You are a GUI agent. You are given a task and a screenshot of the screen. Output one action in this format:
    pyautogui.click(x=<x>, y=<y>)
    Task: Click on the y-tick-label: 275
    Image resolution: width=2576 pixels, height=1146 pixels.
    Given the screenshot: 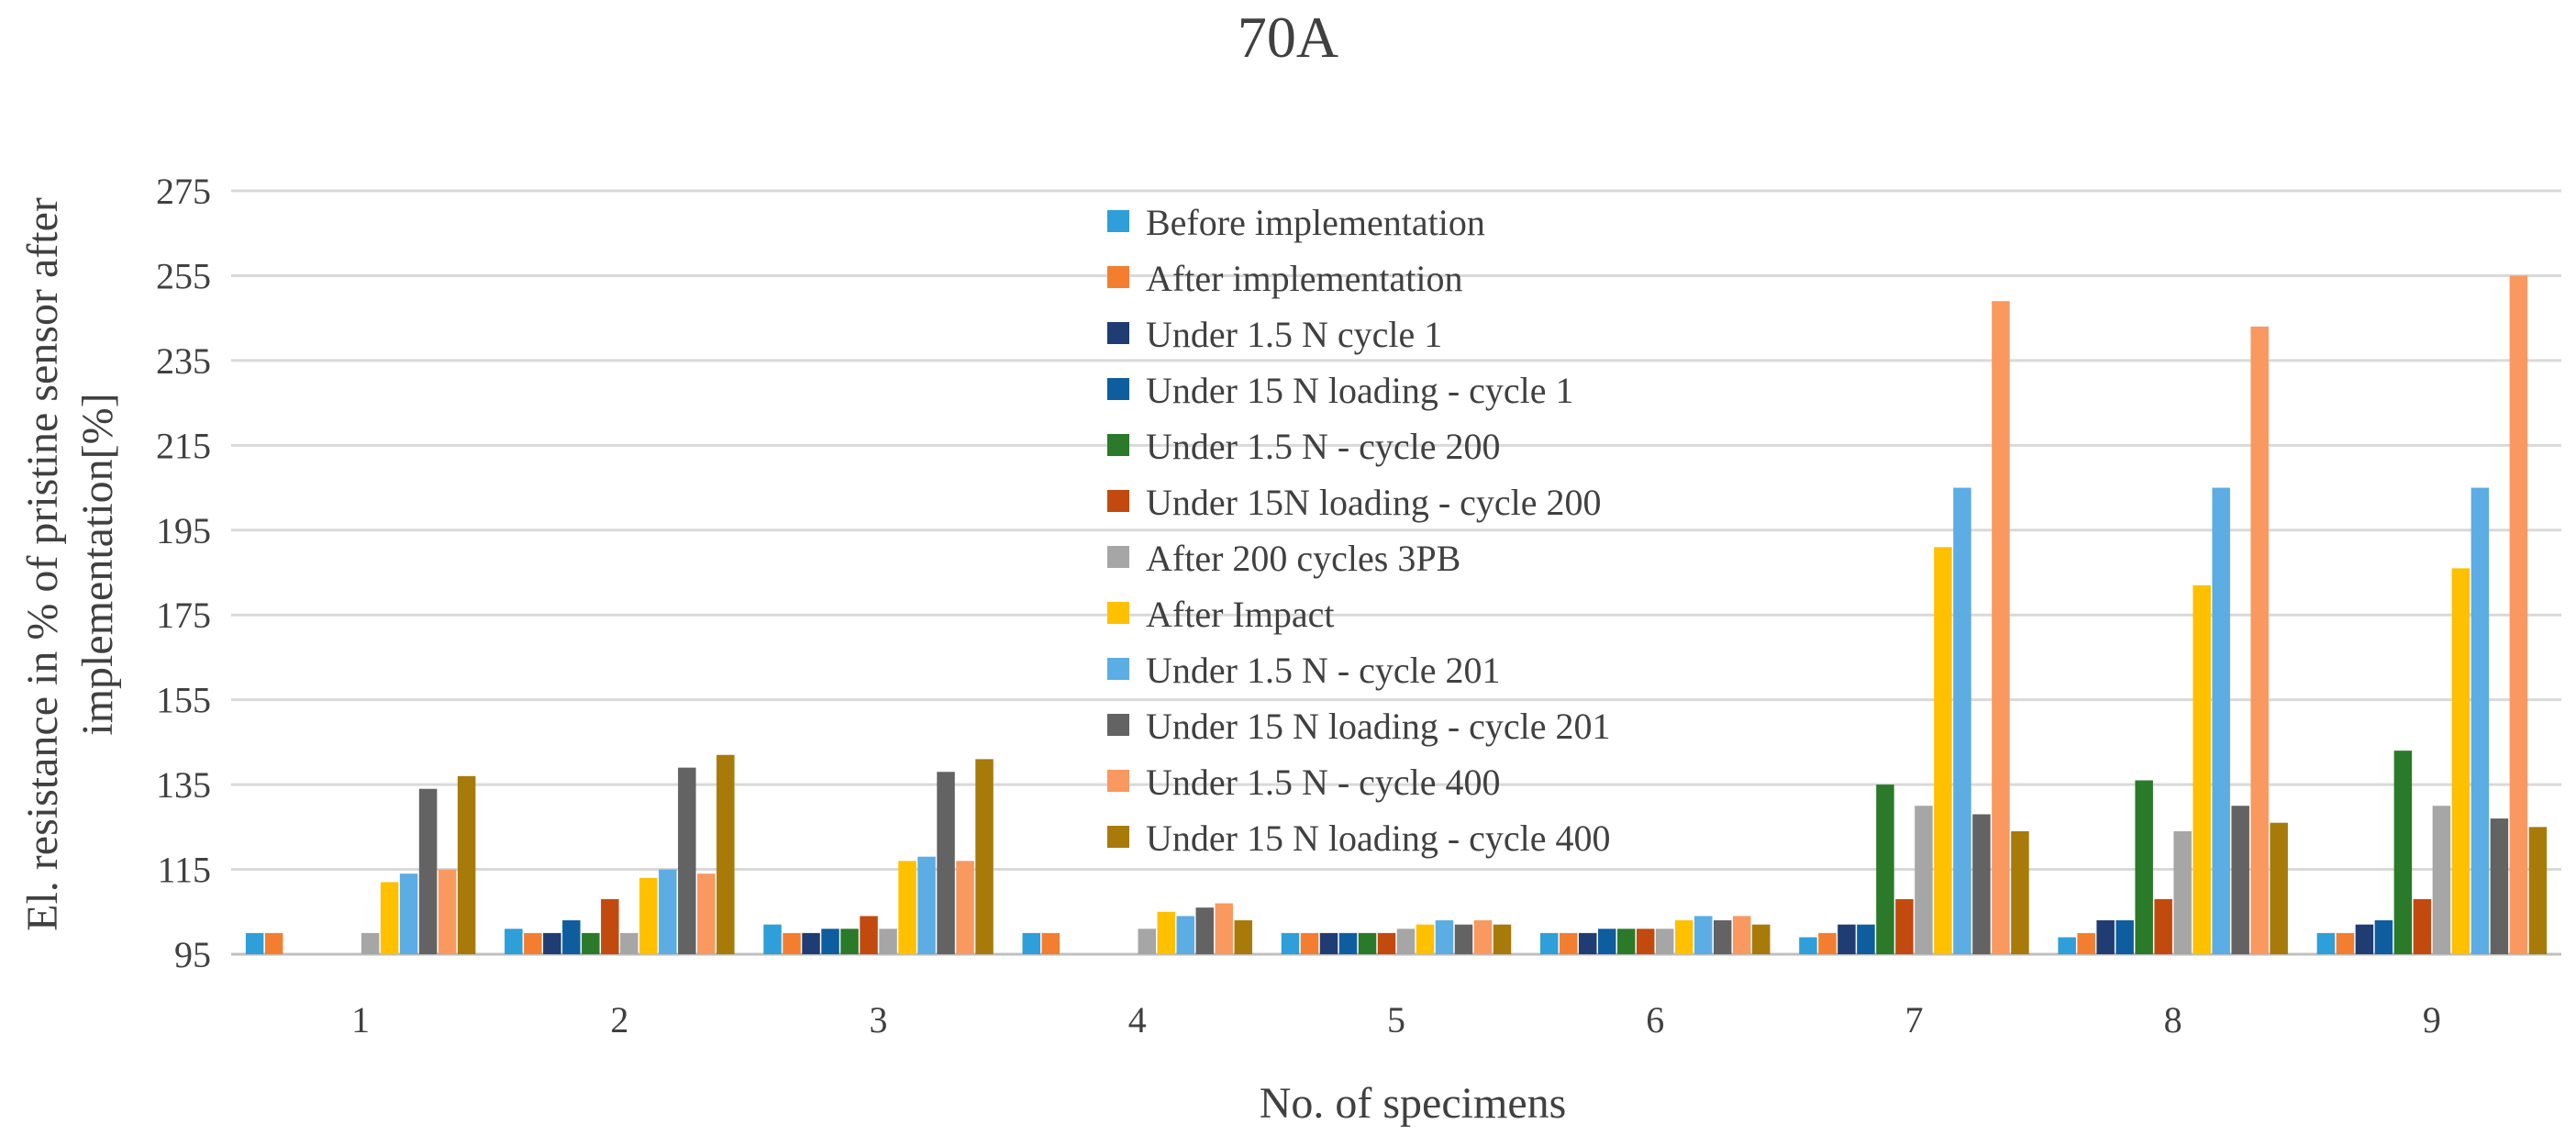 What is the action you would take?
    pyautogui.click(x=183, y=191)
    